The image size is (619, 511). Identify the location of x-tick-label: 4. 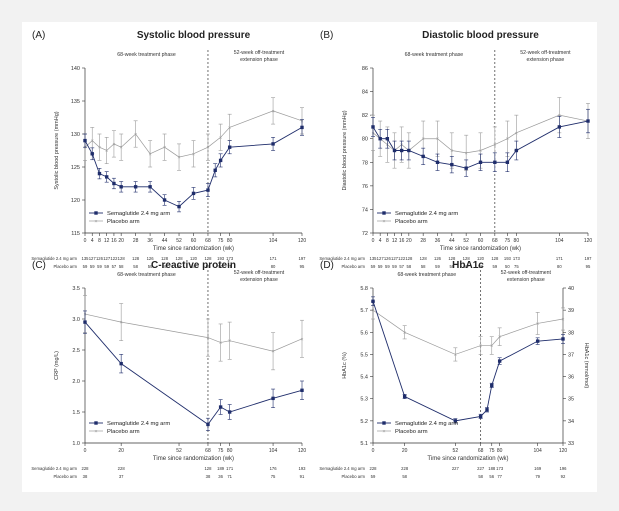
(92, 241).